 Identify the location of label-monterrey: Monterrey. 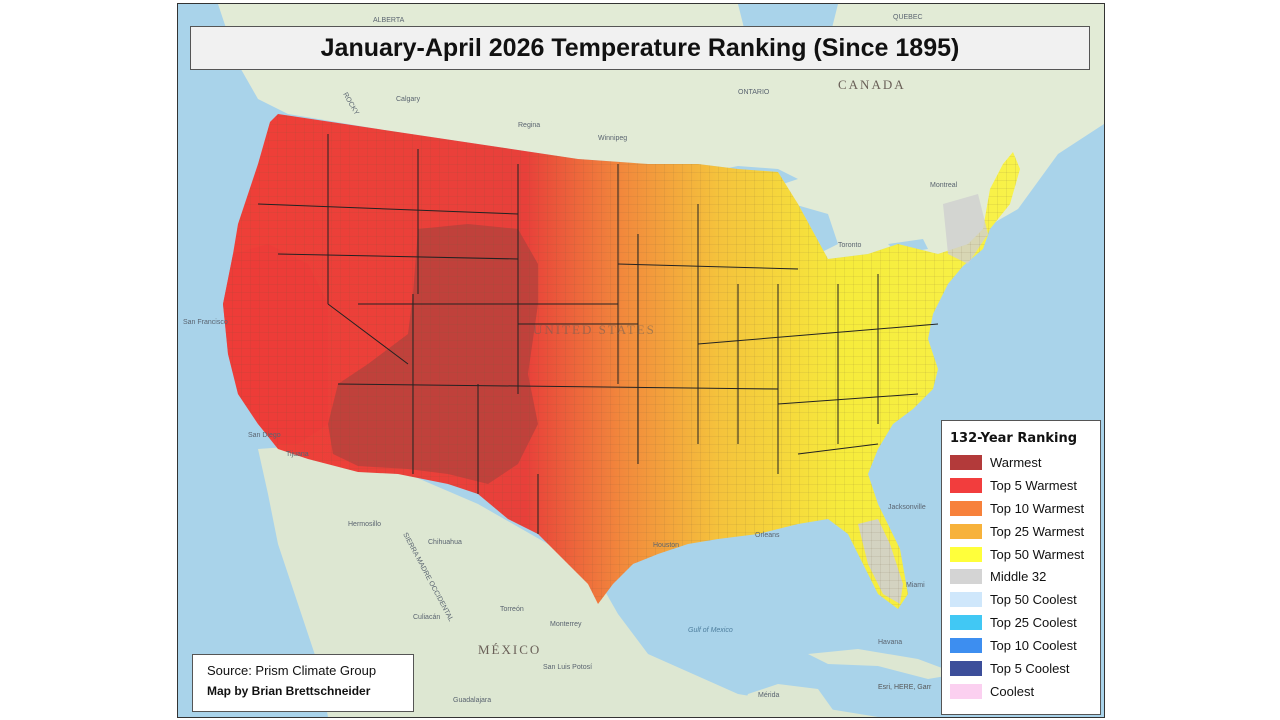
(566, 624).